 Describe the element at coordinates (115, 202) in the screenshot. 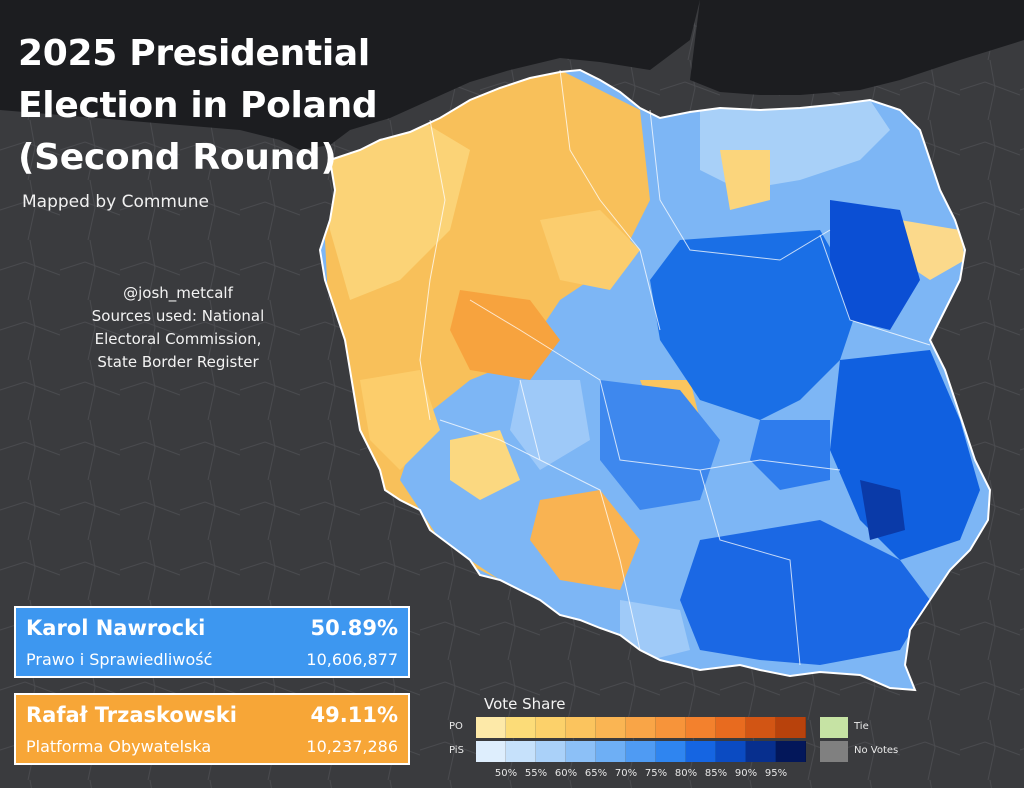

I see `map-subtitle: Mapped by Commune` at that location.